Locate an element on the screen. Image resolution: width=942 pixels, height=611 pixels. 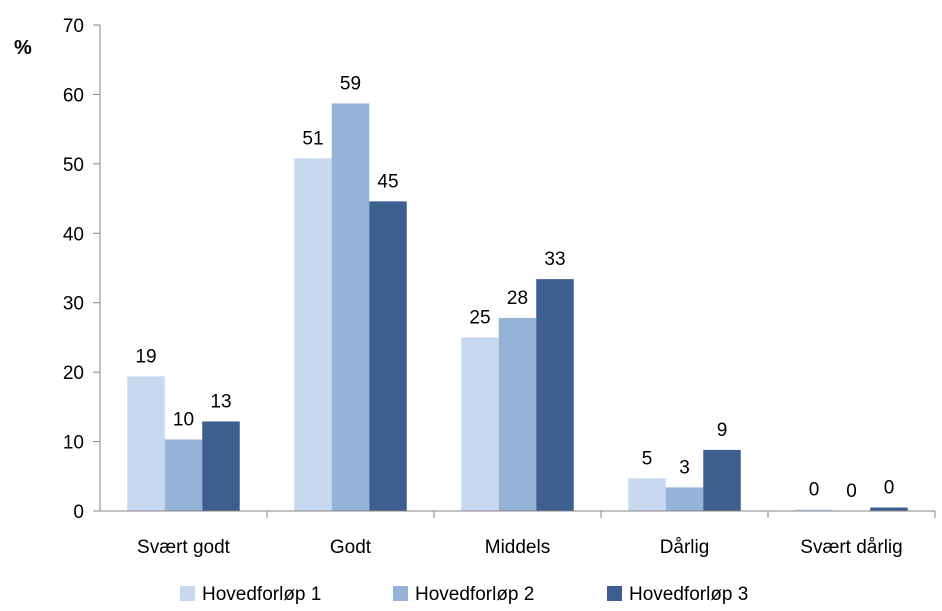
x-category-label: Dårlig is located at coordinates (685, 547).